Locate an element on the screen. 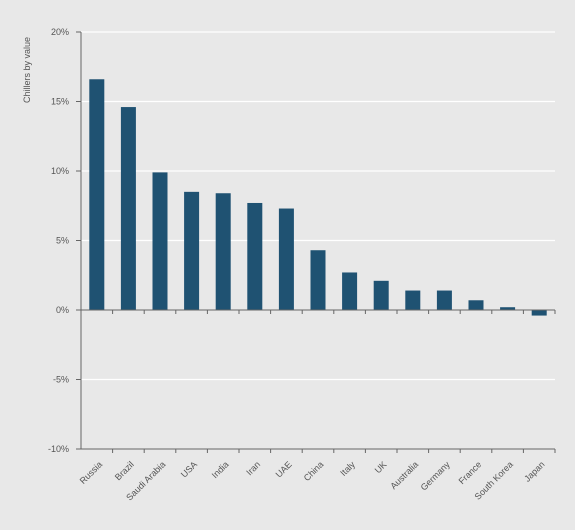  x-tick-label: UK is located at coordinates (381, 467).